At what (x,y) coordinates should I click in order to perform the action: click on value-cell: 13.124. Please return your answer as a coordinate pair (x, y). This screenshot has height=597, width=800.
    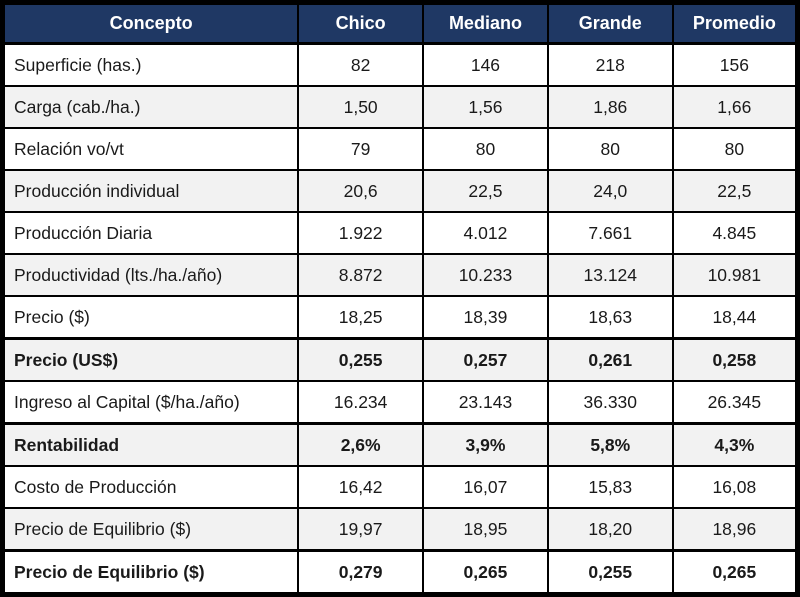
    Looking at the image, I should click on (610, 275).